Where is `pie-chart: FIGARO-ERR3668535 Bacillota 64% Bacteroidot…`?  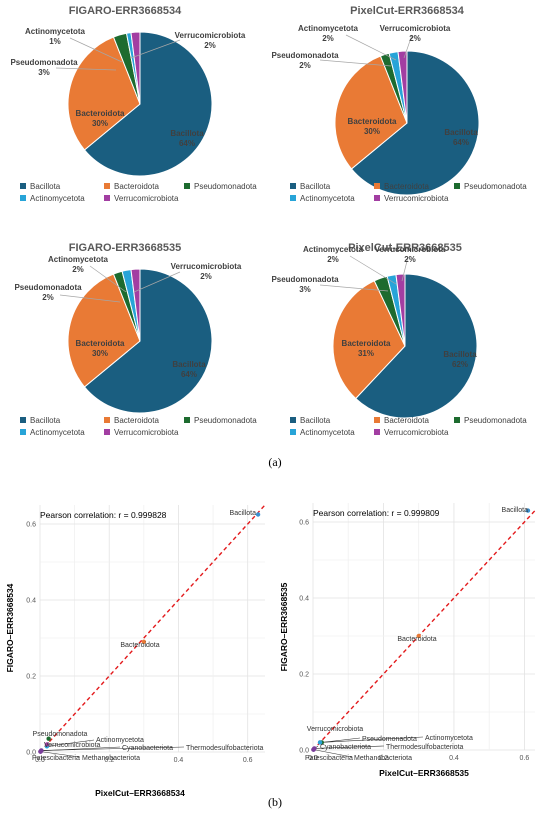
pie-chart: FIGARO-ERR3668535 Bacillota 64% Bacteroidot… is located at coordinates (135, 339).